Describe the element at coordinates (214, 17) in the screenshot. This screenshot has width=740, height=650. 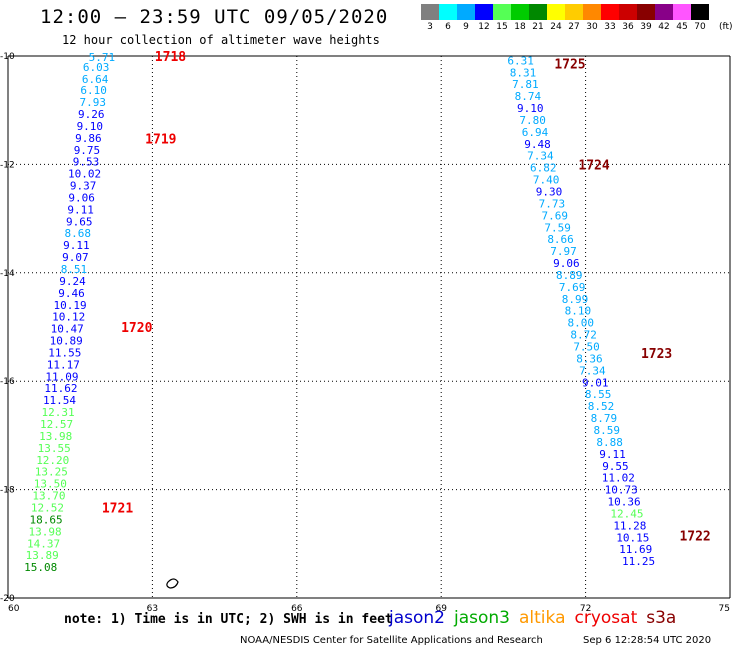
I see `page-title: 12:00 – 23:59 UTC 09/05/2020` at that location.